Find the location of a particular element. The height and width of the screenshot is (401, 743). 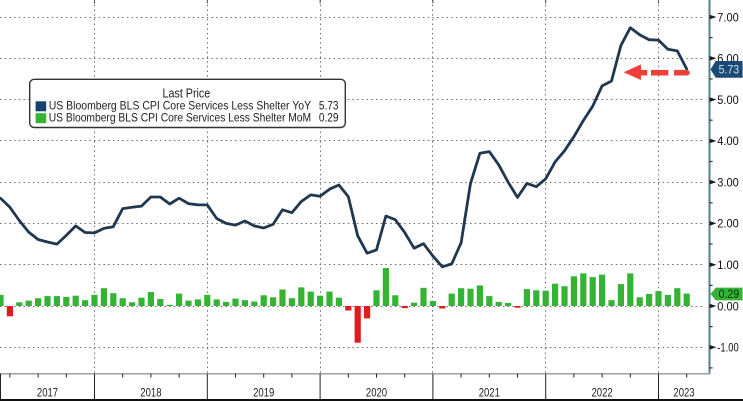

svg-text: -1.00 is located at coordinates (728, 348).